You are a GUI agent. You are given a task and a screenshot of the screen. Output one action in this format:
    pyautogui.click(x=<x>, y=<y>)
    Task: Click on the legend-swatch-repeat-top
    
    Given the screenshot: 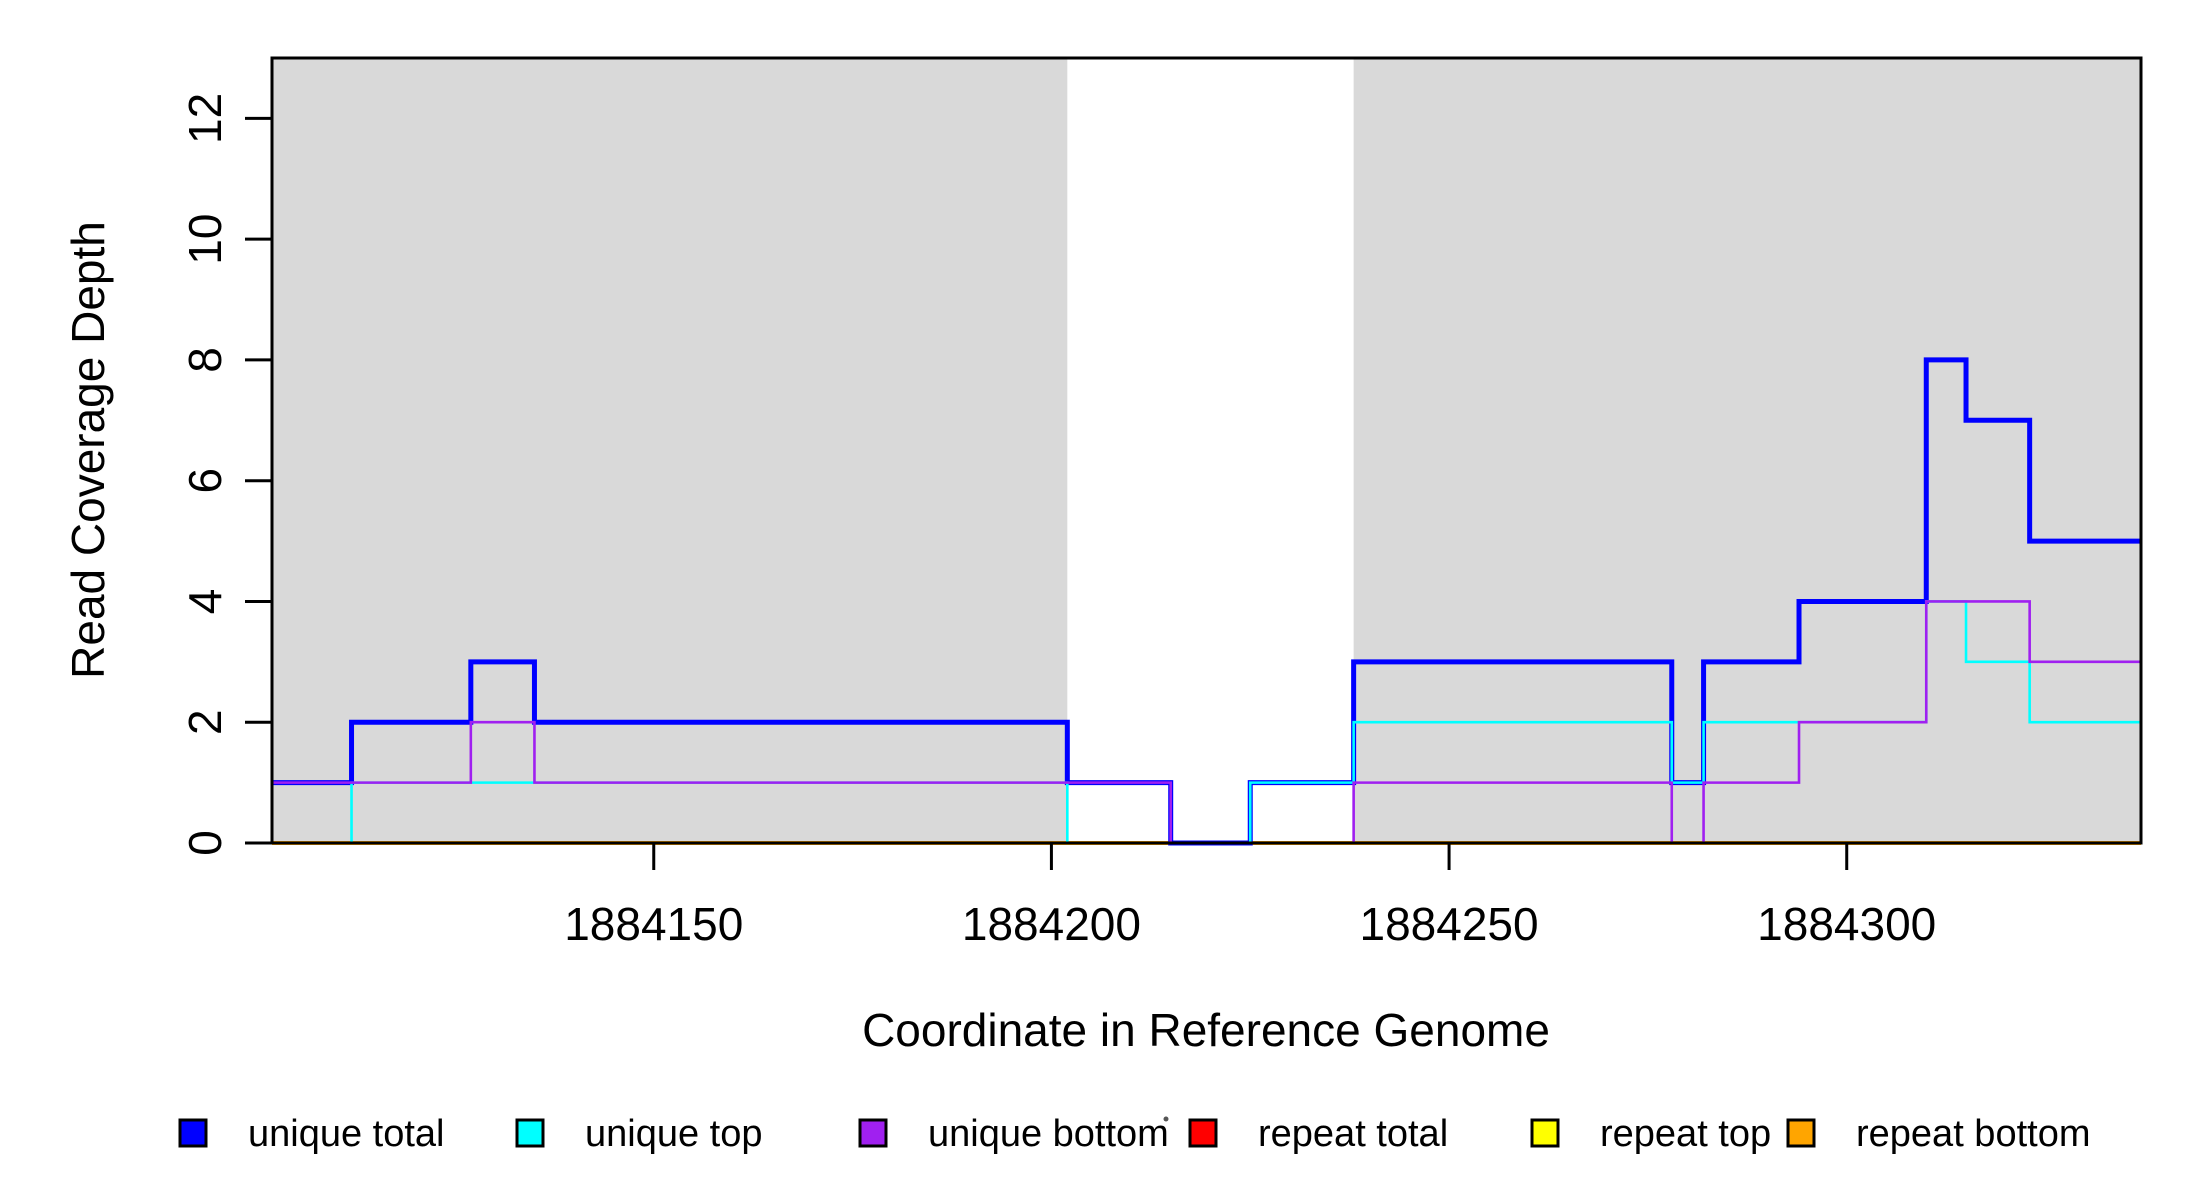 What is the action you would take?
    pyautogui.click(x=1545, y=1133)
    